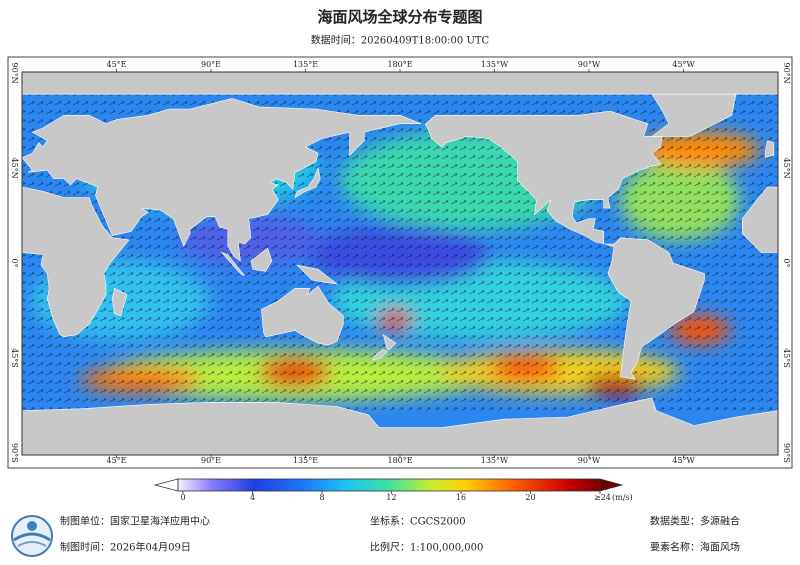 The width and height of the screenshot is (800, 565). Describe the element at coordinates (305, 460) in the screenshot. I see `bottom-lon-label: 135°E` at that location.